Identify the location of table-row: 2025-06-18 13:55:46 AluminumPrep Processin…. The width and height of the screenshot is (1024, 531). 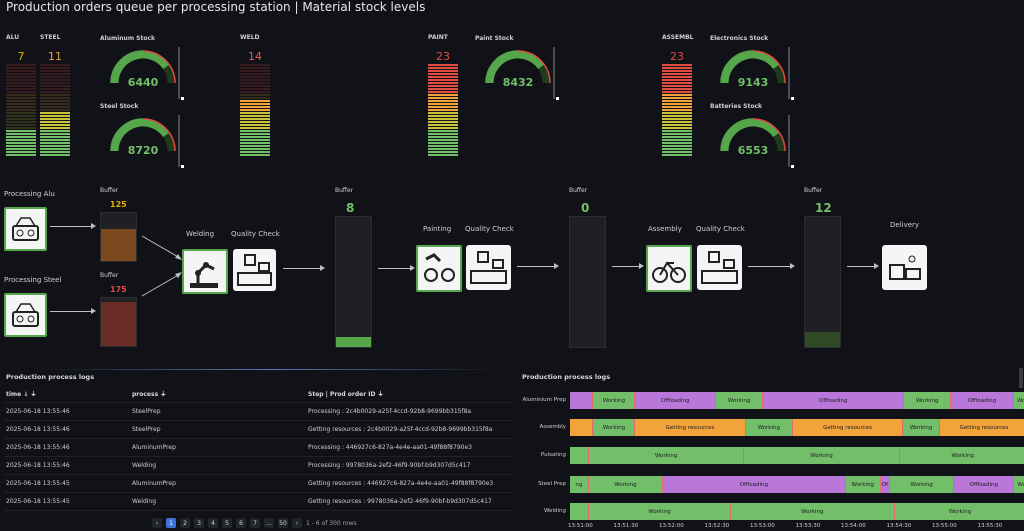
(258, 447).